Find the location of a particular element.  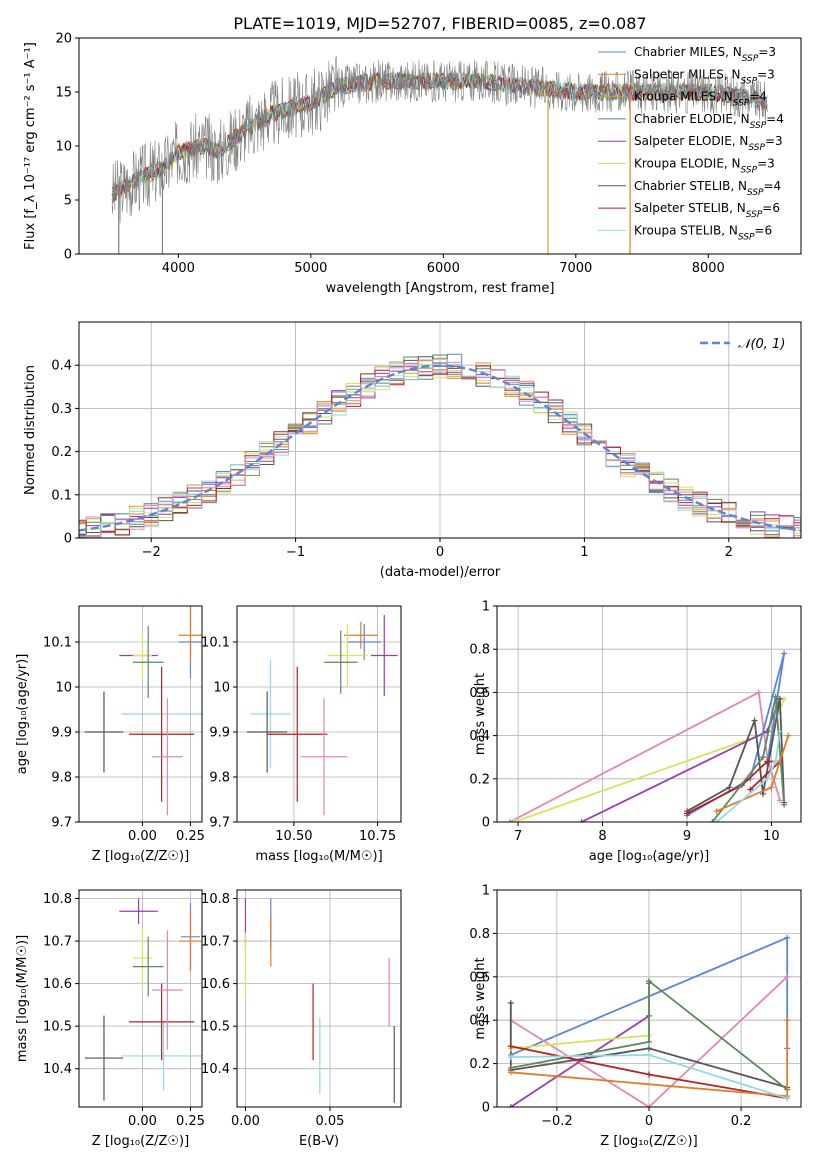

x-axis-label: wavelength [Angstrom, rest frame] is located at coordinates (440, 288).